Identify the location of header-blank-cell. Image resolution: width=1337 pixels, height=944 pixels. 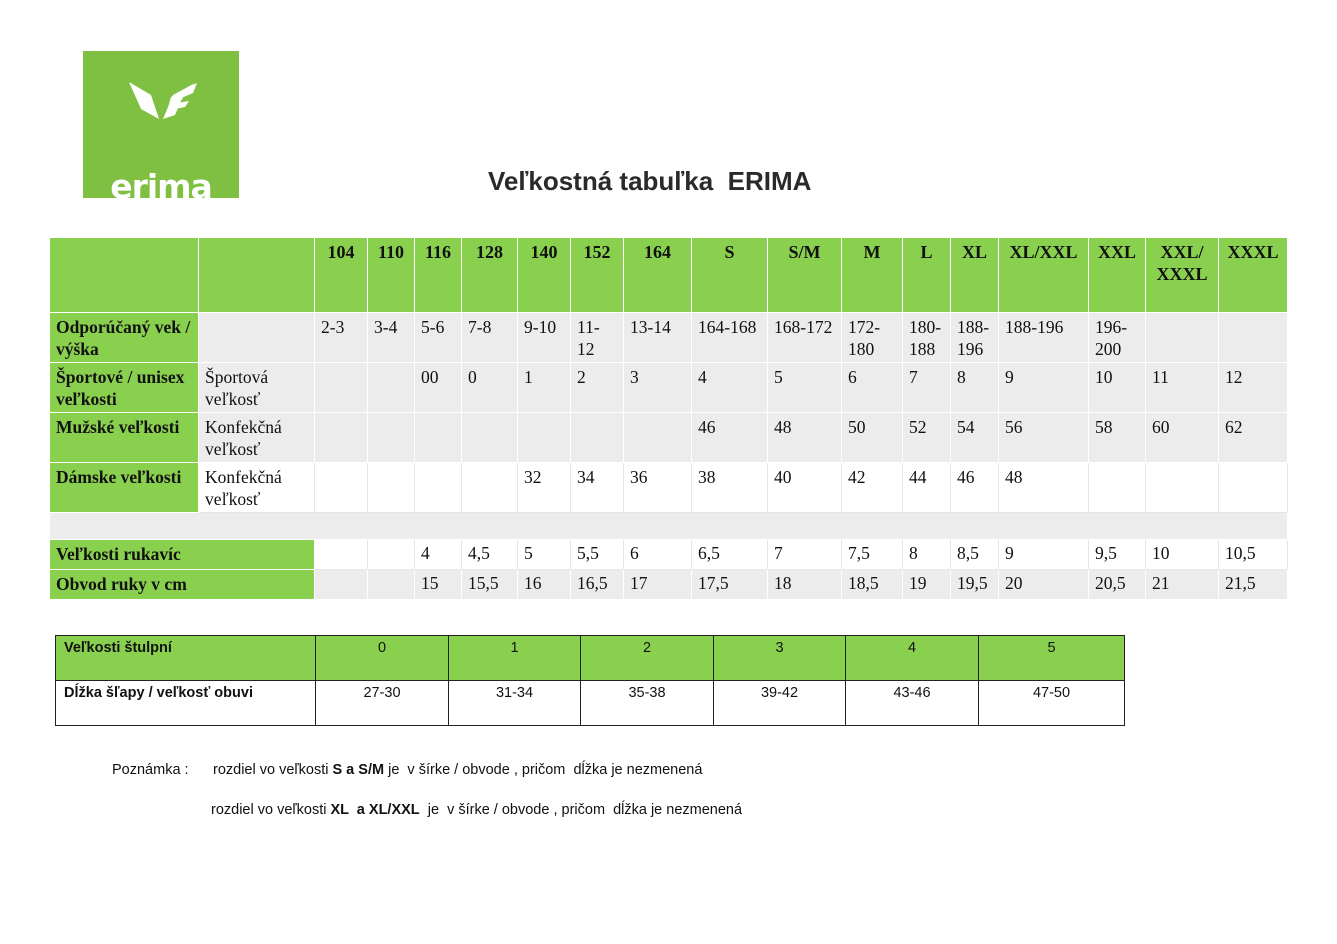
(256, 275).